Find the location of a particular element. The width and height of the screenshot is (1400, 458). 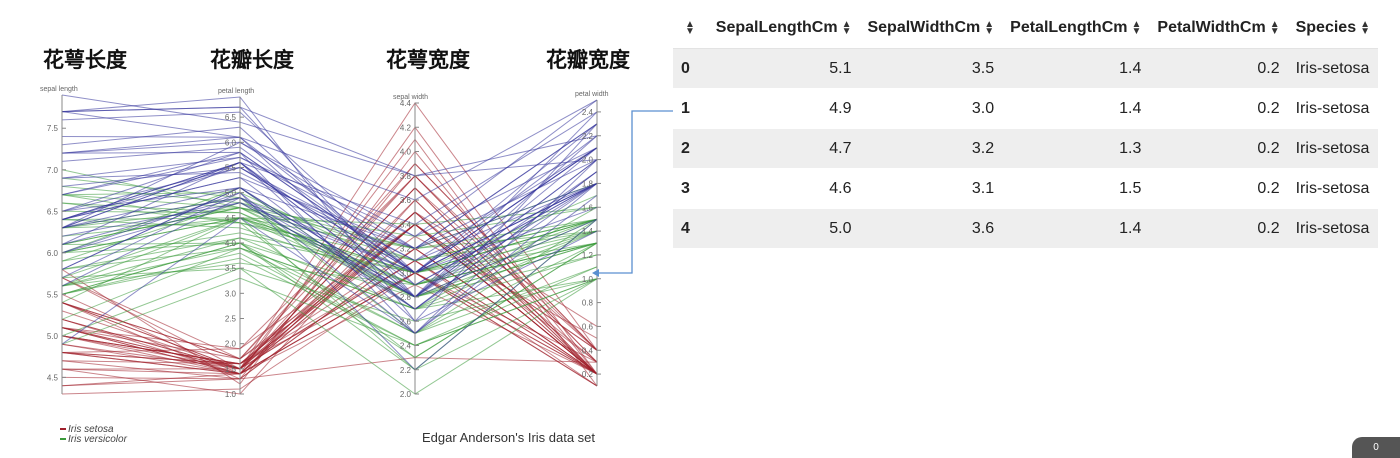

row-index: 1 is located at coordinates (690, 108).